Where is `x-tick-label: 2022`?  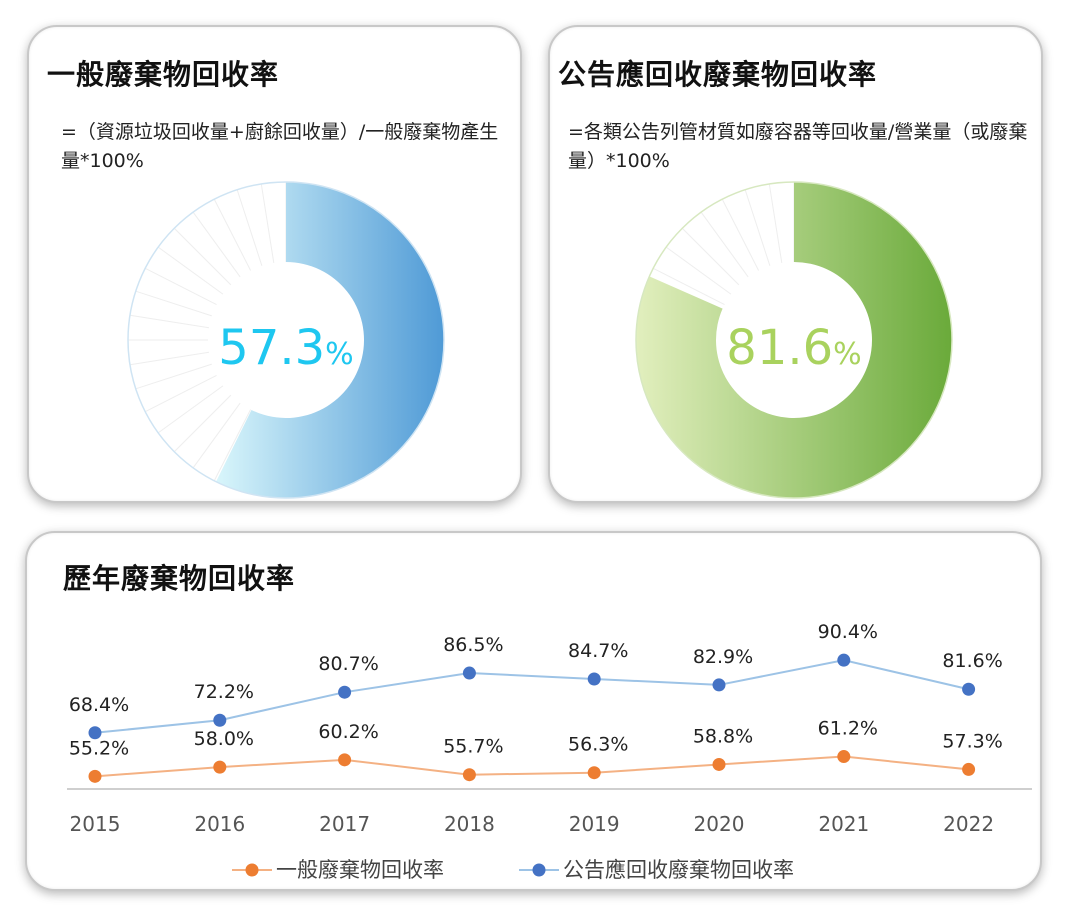 x-tick-label: 2022 is located at coordinates (968, 824).